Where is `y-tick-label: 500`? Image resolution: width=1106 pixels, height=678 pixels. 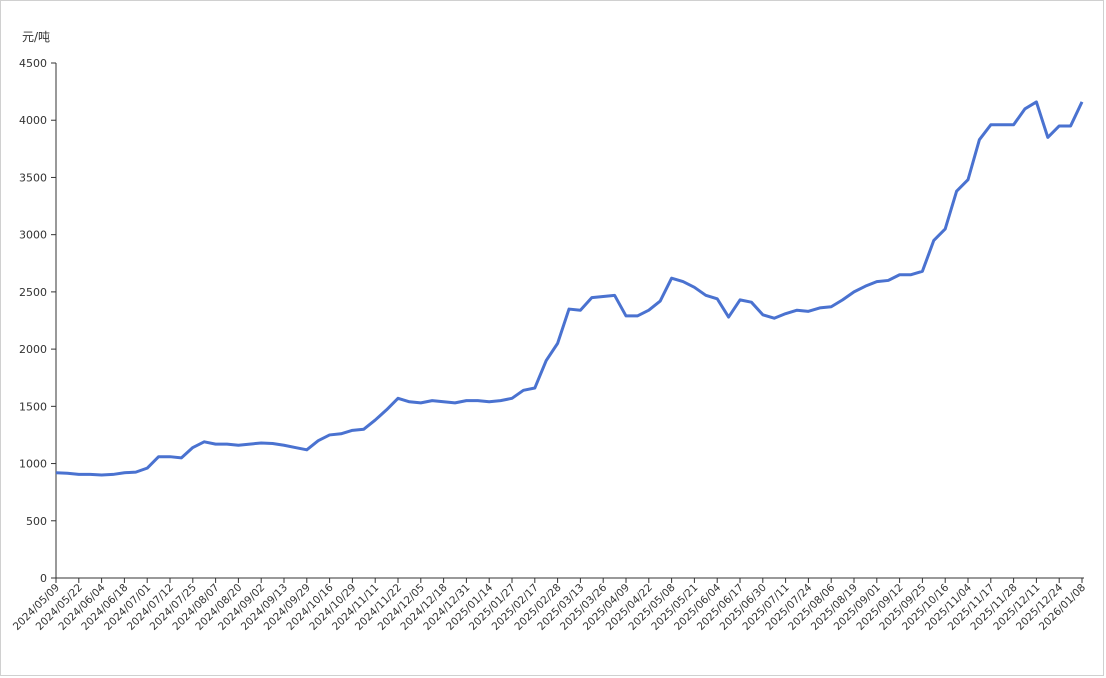 y-tick-label: 500 is located at coordinates (36, 521).